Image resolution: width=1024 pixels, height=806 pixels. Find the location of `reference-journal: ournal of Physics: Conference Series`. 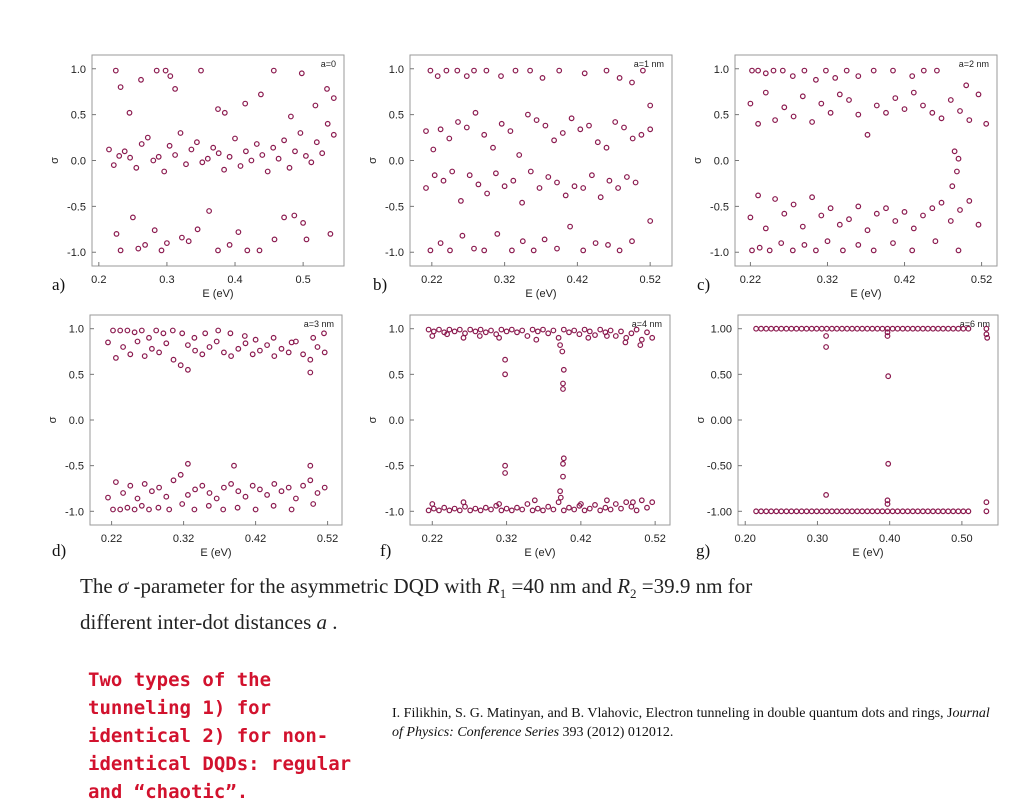

reference-journal: ournal of Physics: Conference Series is located at coordinates (691, 723).